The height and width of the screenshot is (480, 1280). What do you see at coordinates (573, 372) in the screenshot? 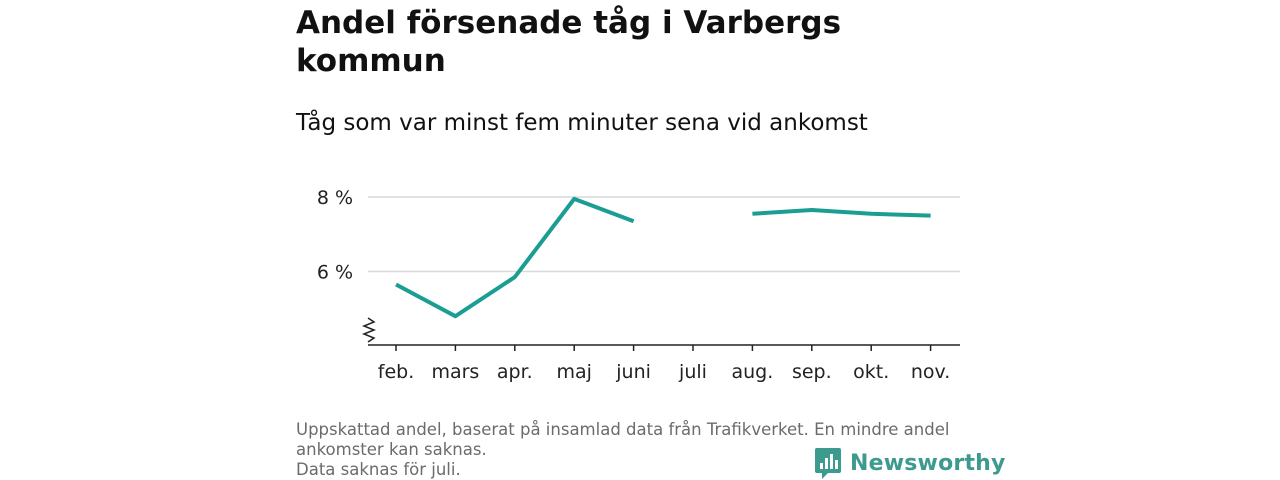
I see `x-tick-label: maj` at bounding box center [573, 372].